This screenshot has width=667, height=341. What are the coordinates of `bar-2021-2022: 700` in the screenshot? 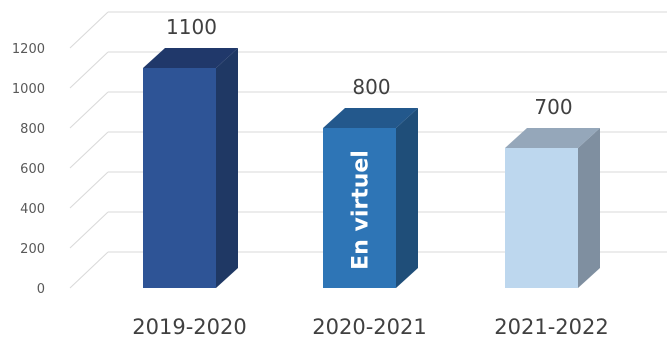 It's located at (552, 191).